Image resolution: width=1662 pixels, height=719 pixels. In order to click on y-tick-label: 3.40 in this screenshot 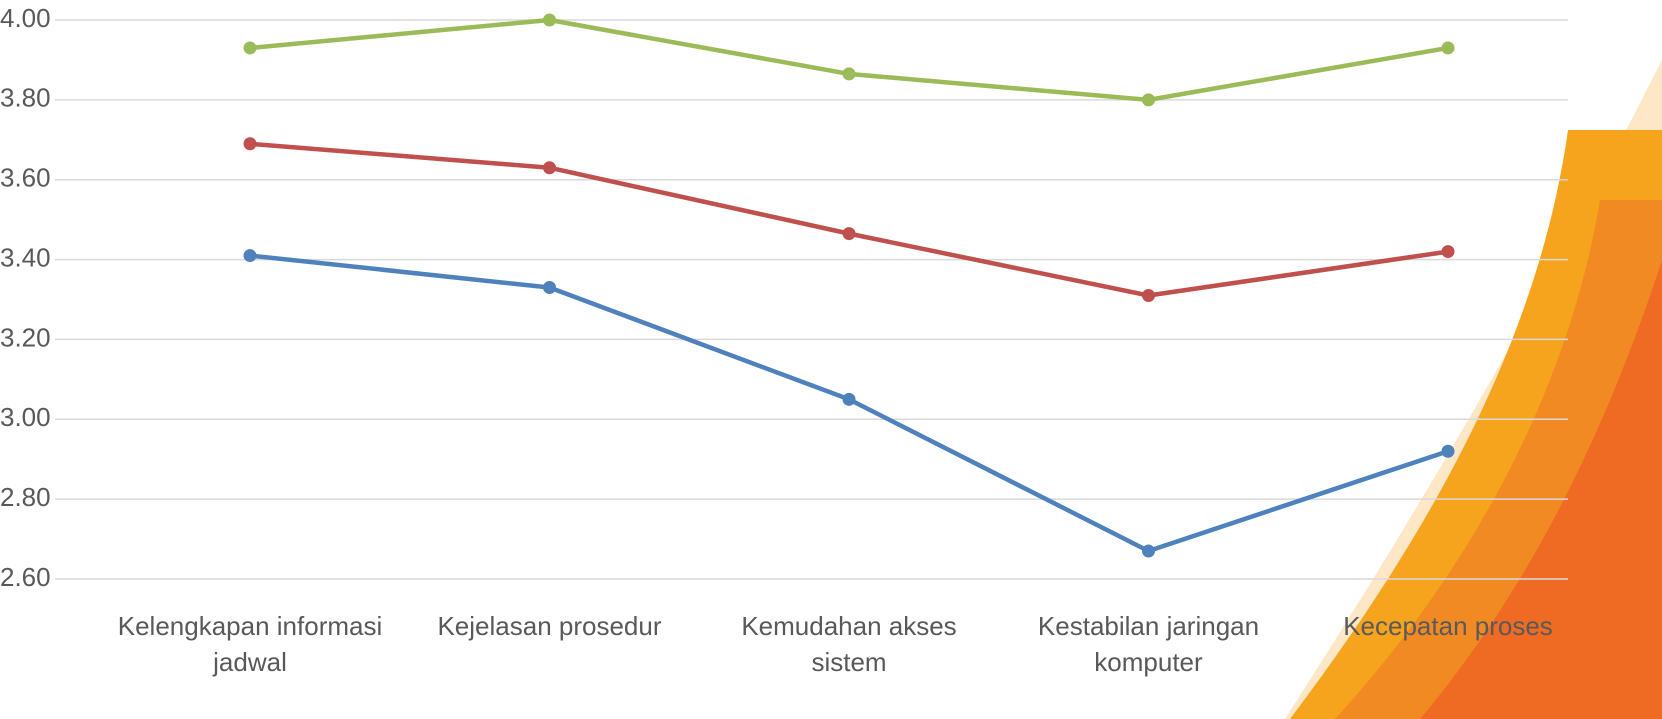, I will do `click(25, 257)`.